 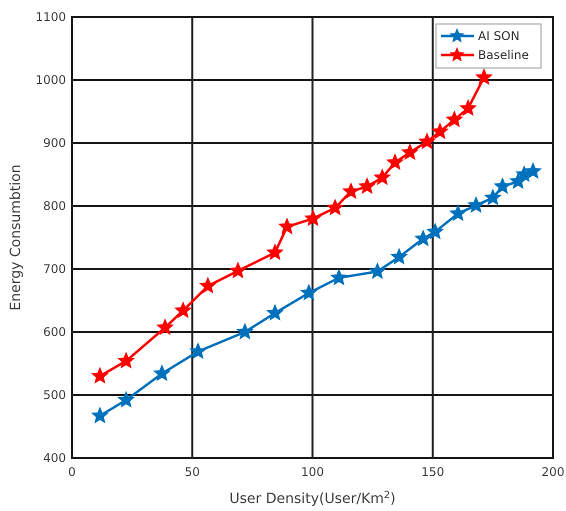 I want to click on y-tick-label: 700, so click(x=54, y=269).